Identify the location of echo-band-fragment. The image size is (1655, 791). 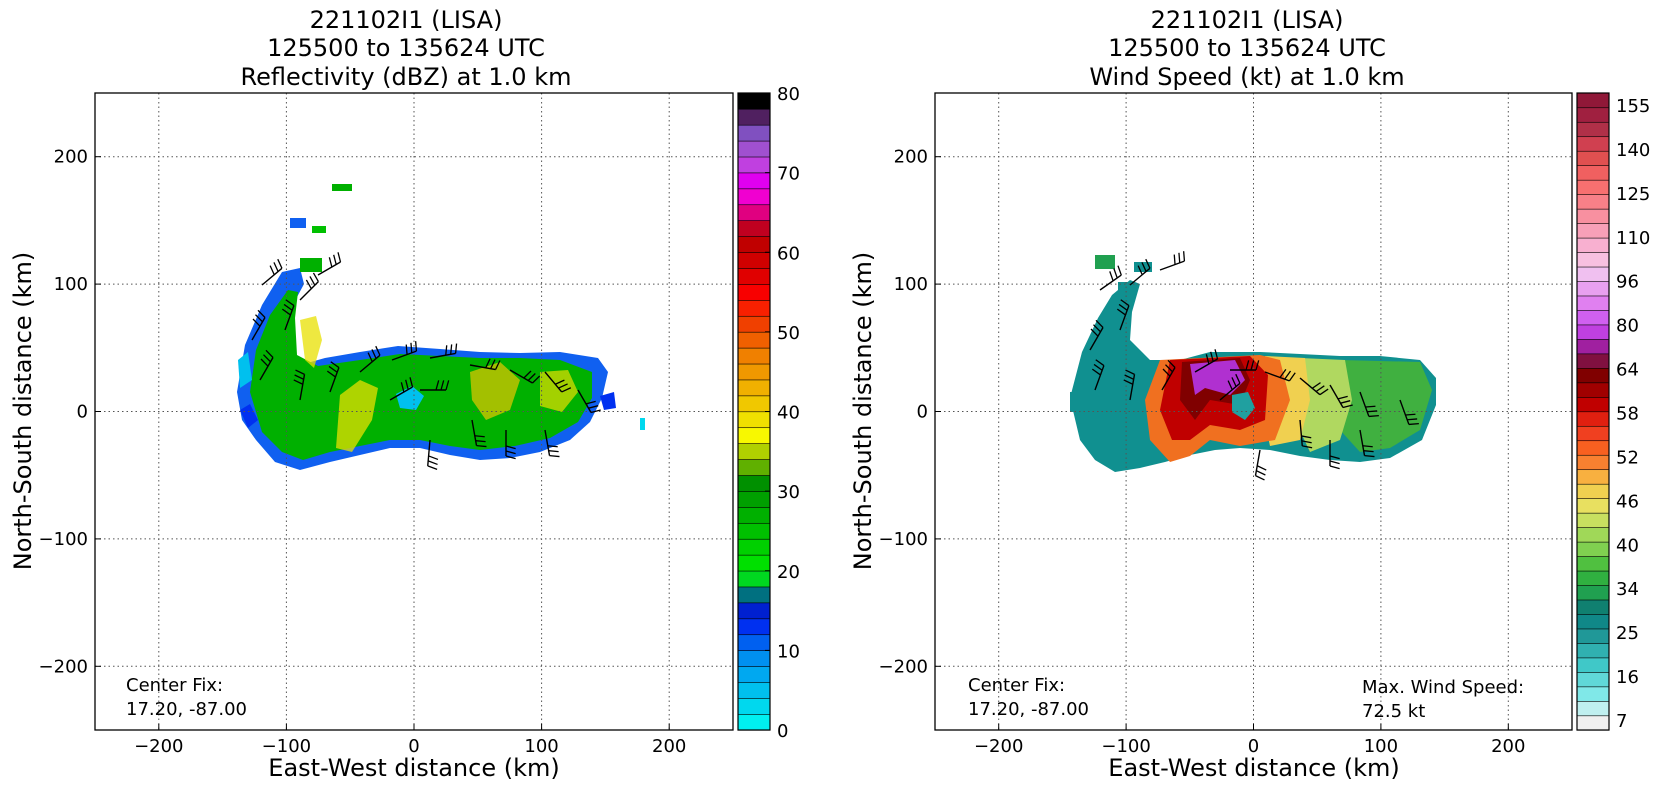
(319, 229).